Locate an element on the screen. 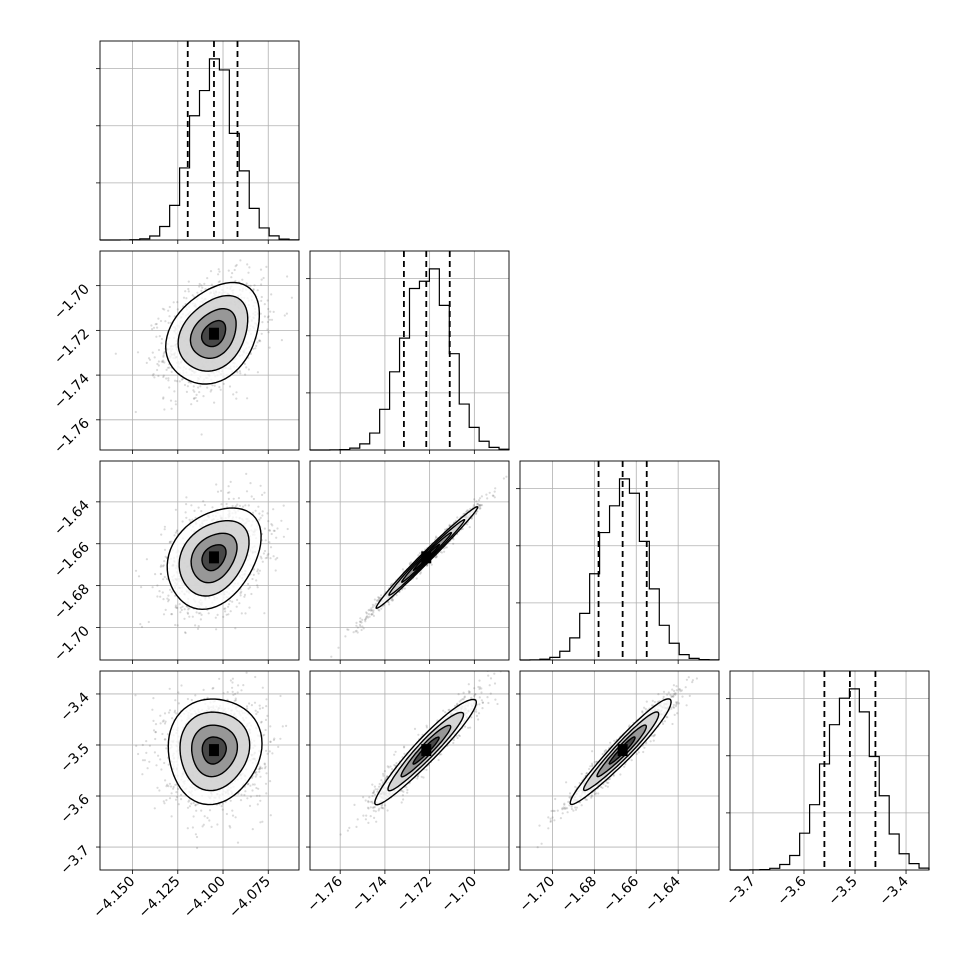  histogram-step is located at coordinates (199, 149).